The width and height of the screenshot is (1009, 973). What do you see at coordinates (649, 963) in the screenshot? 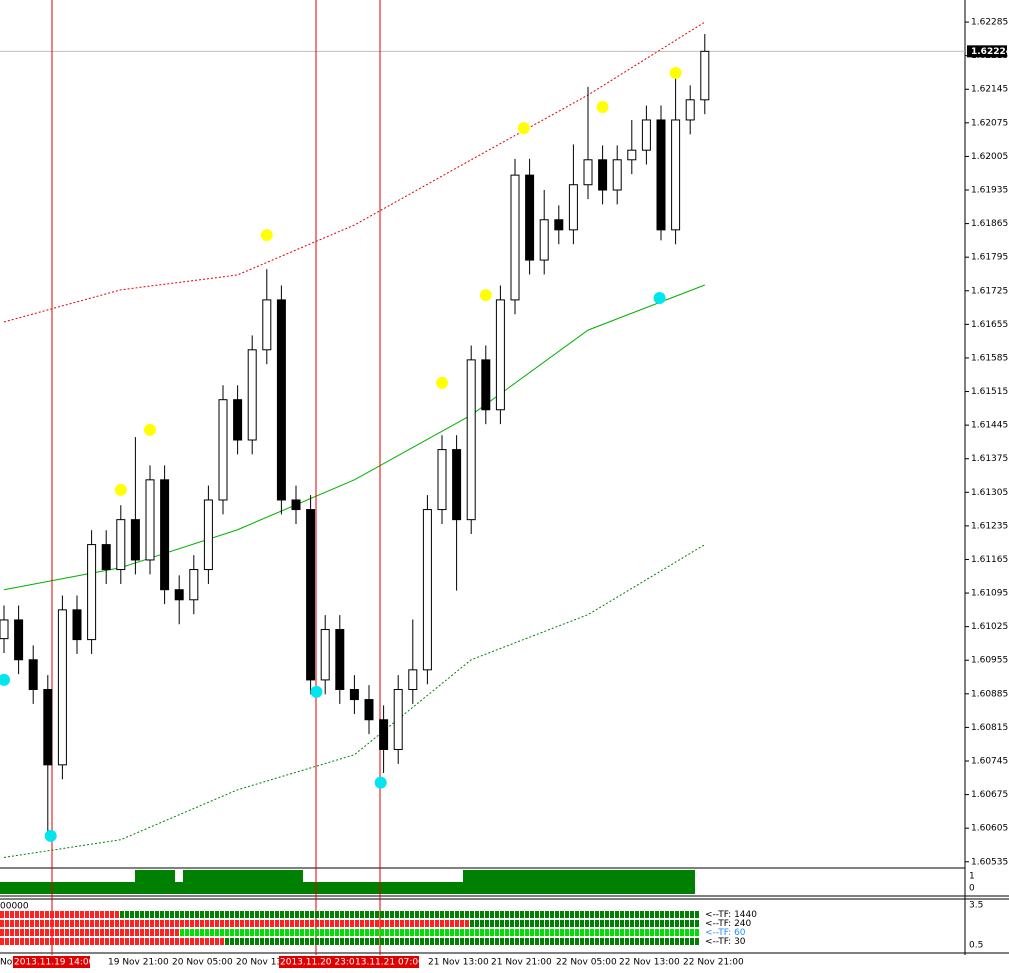
I see `x-tick-label: 22 Nov 13:00` at bounding box center [649, 963].